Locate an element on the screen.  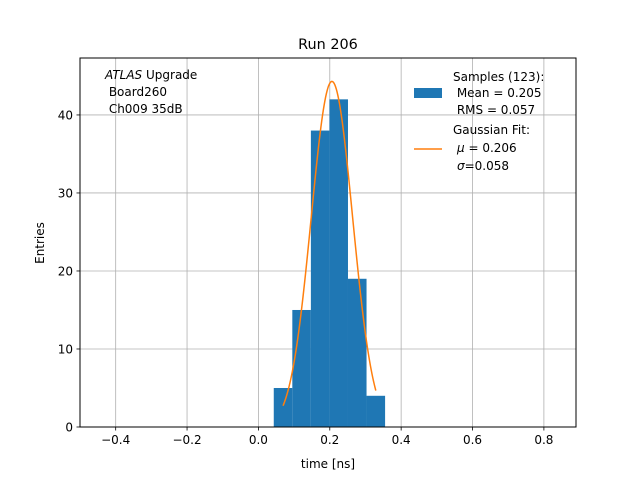
annotation-atlas-italic: ATLAS is located at coordinates (123, 75).